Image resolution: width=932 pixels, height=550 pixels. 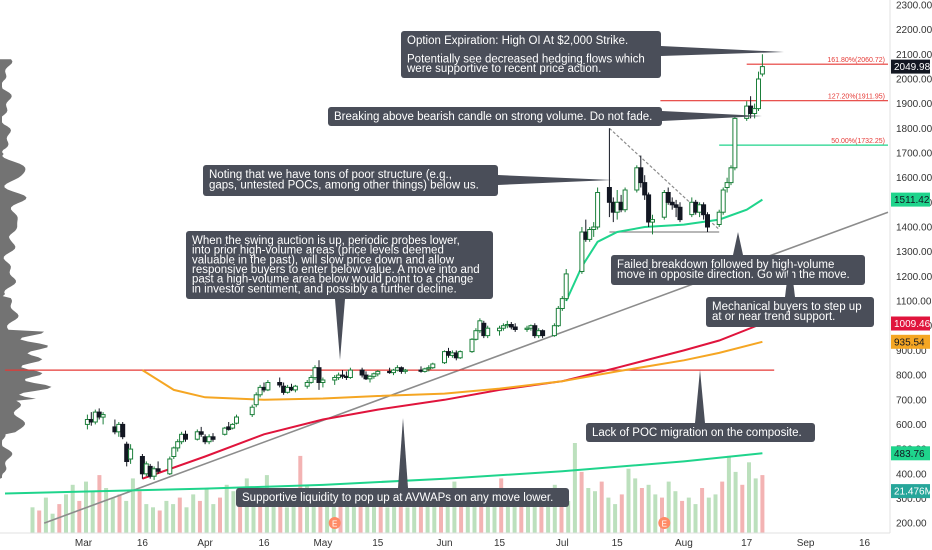 I want to click on time-tick-label: Jul, so click(x=562, y=543).